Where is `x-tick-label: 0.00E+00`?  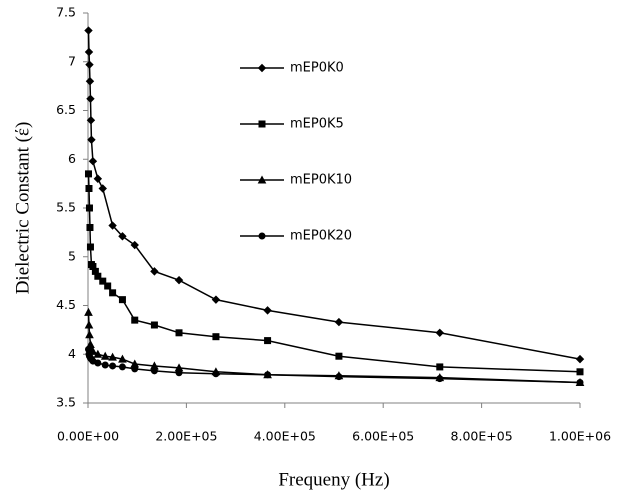 x-tick-label: 0.00E+00 is located at coordinates (88, 436).